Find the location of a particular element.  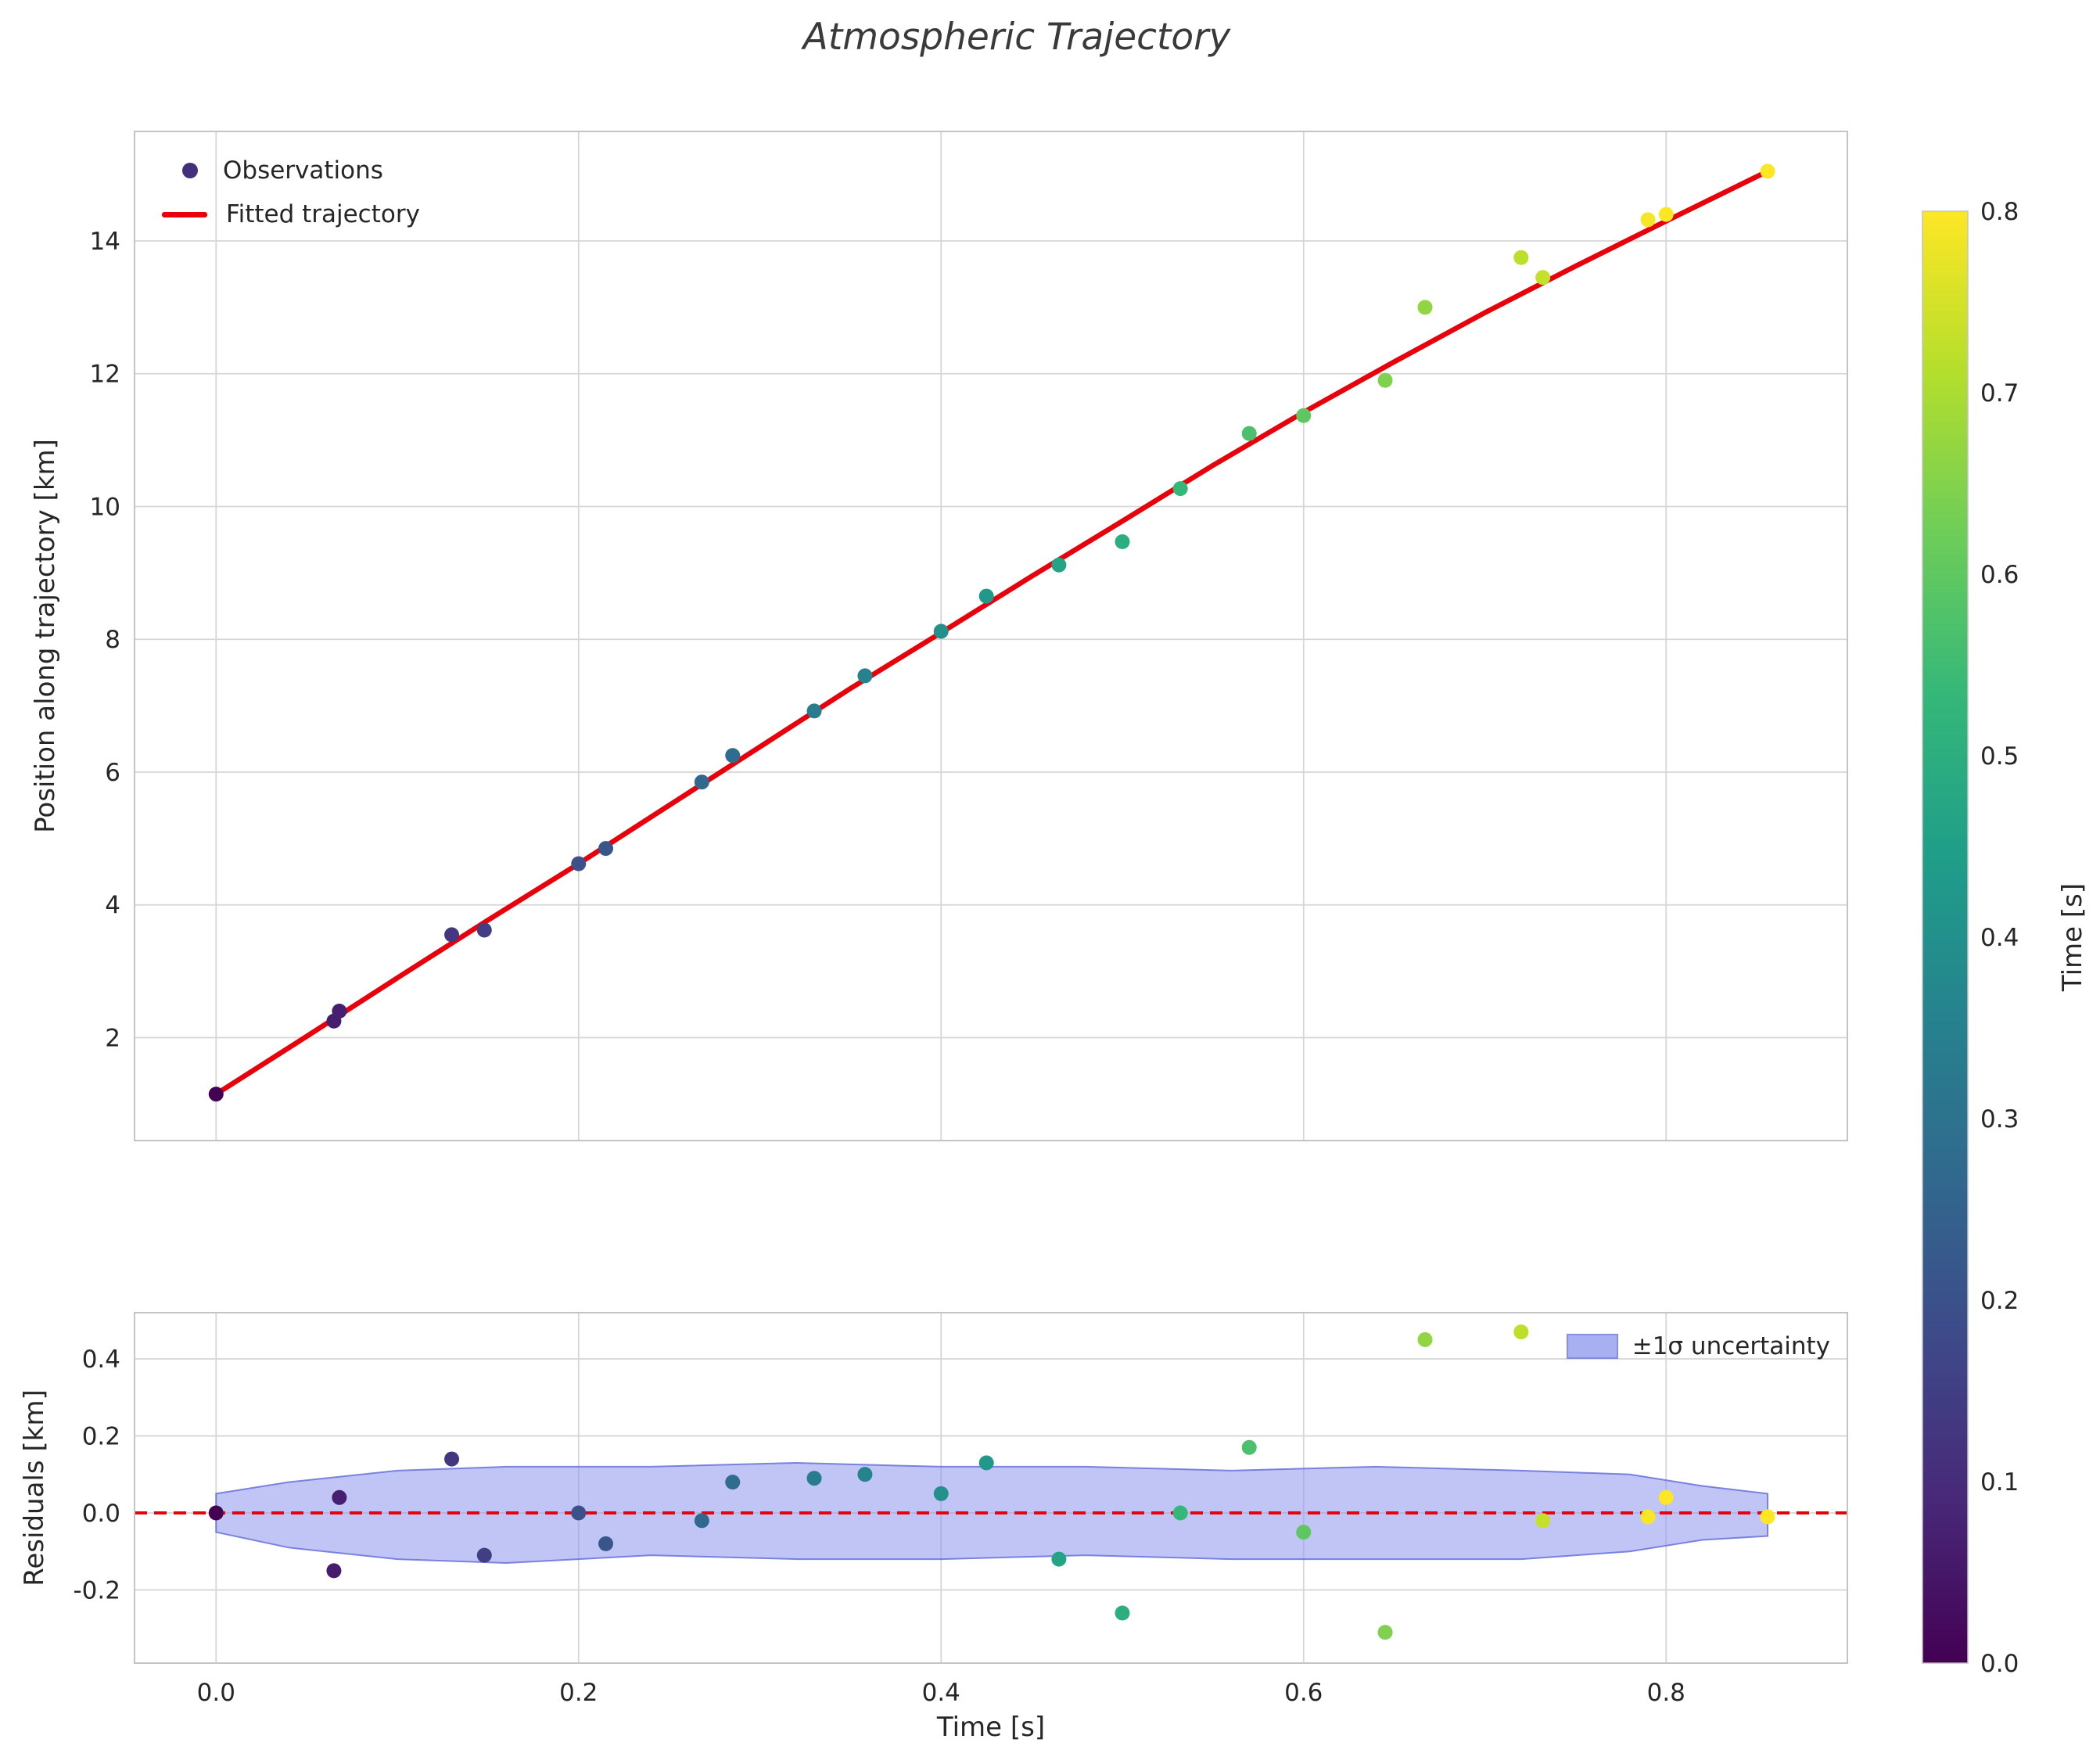

residual-y-tick-label: 0.2 is located at coordinates (101, 1436).